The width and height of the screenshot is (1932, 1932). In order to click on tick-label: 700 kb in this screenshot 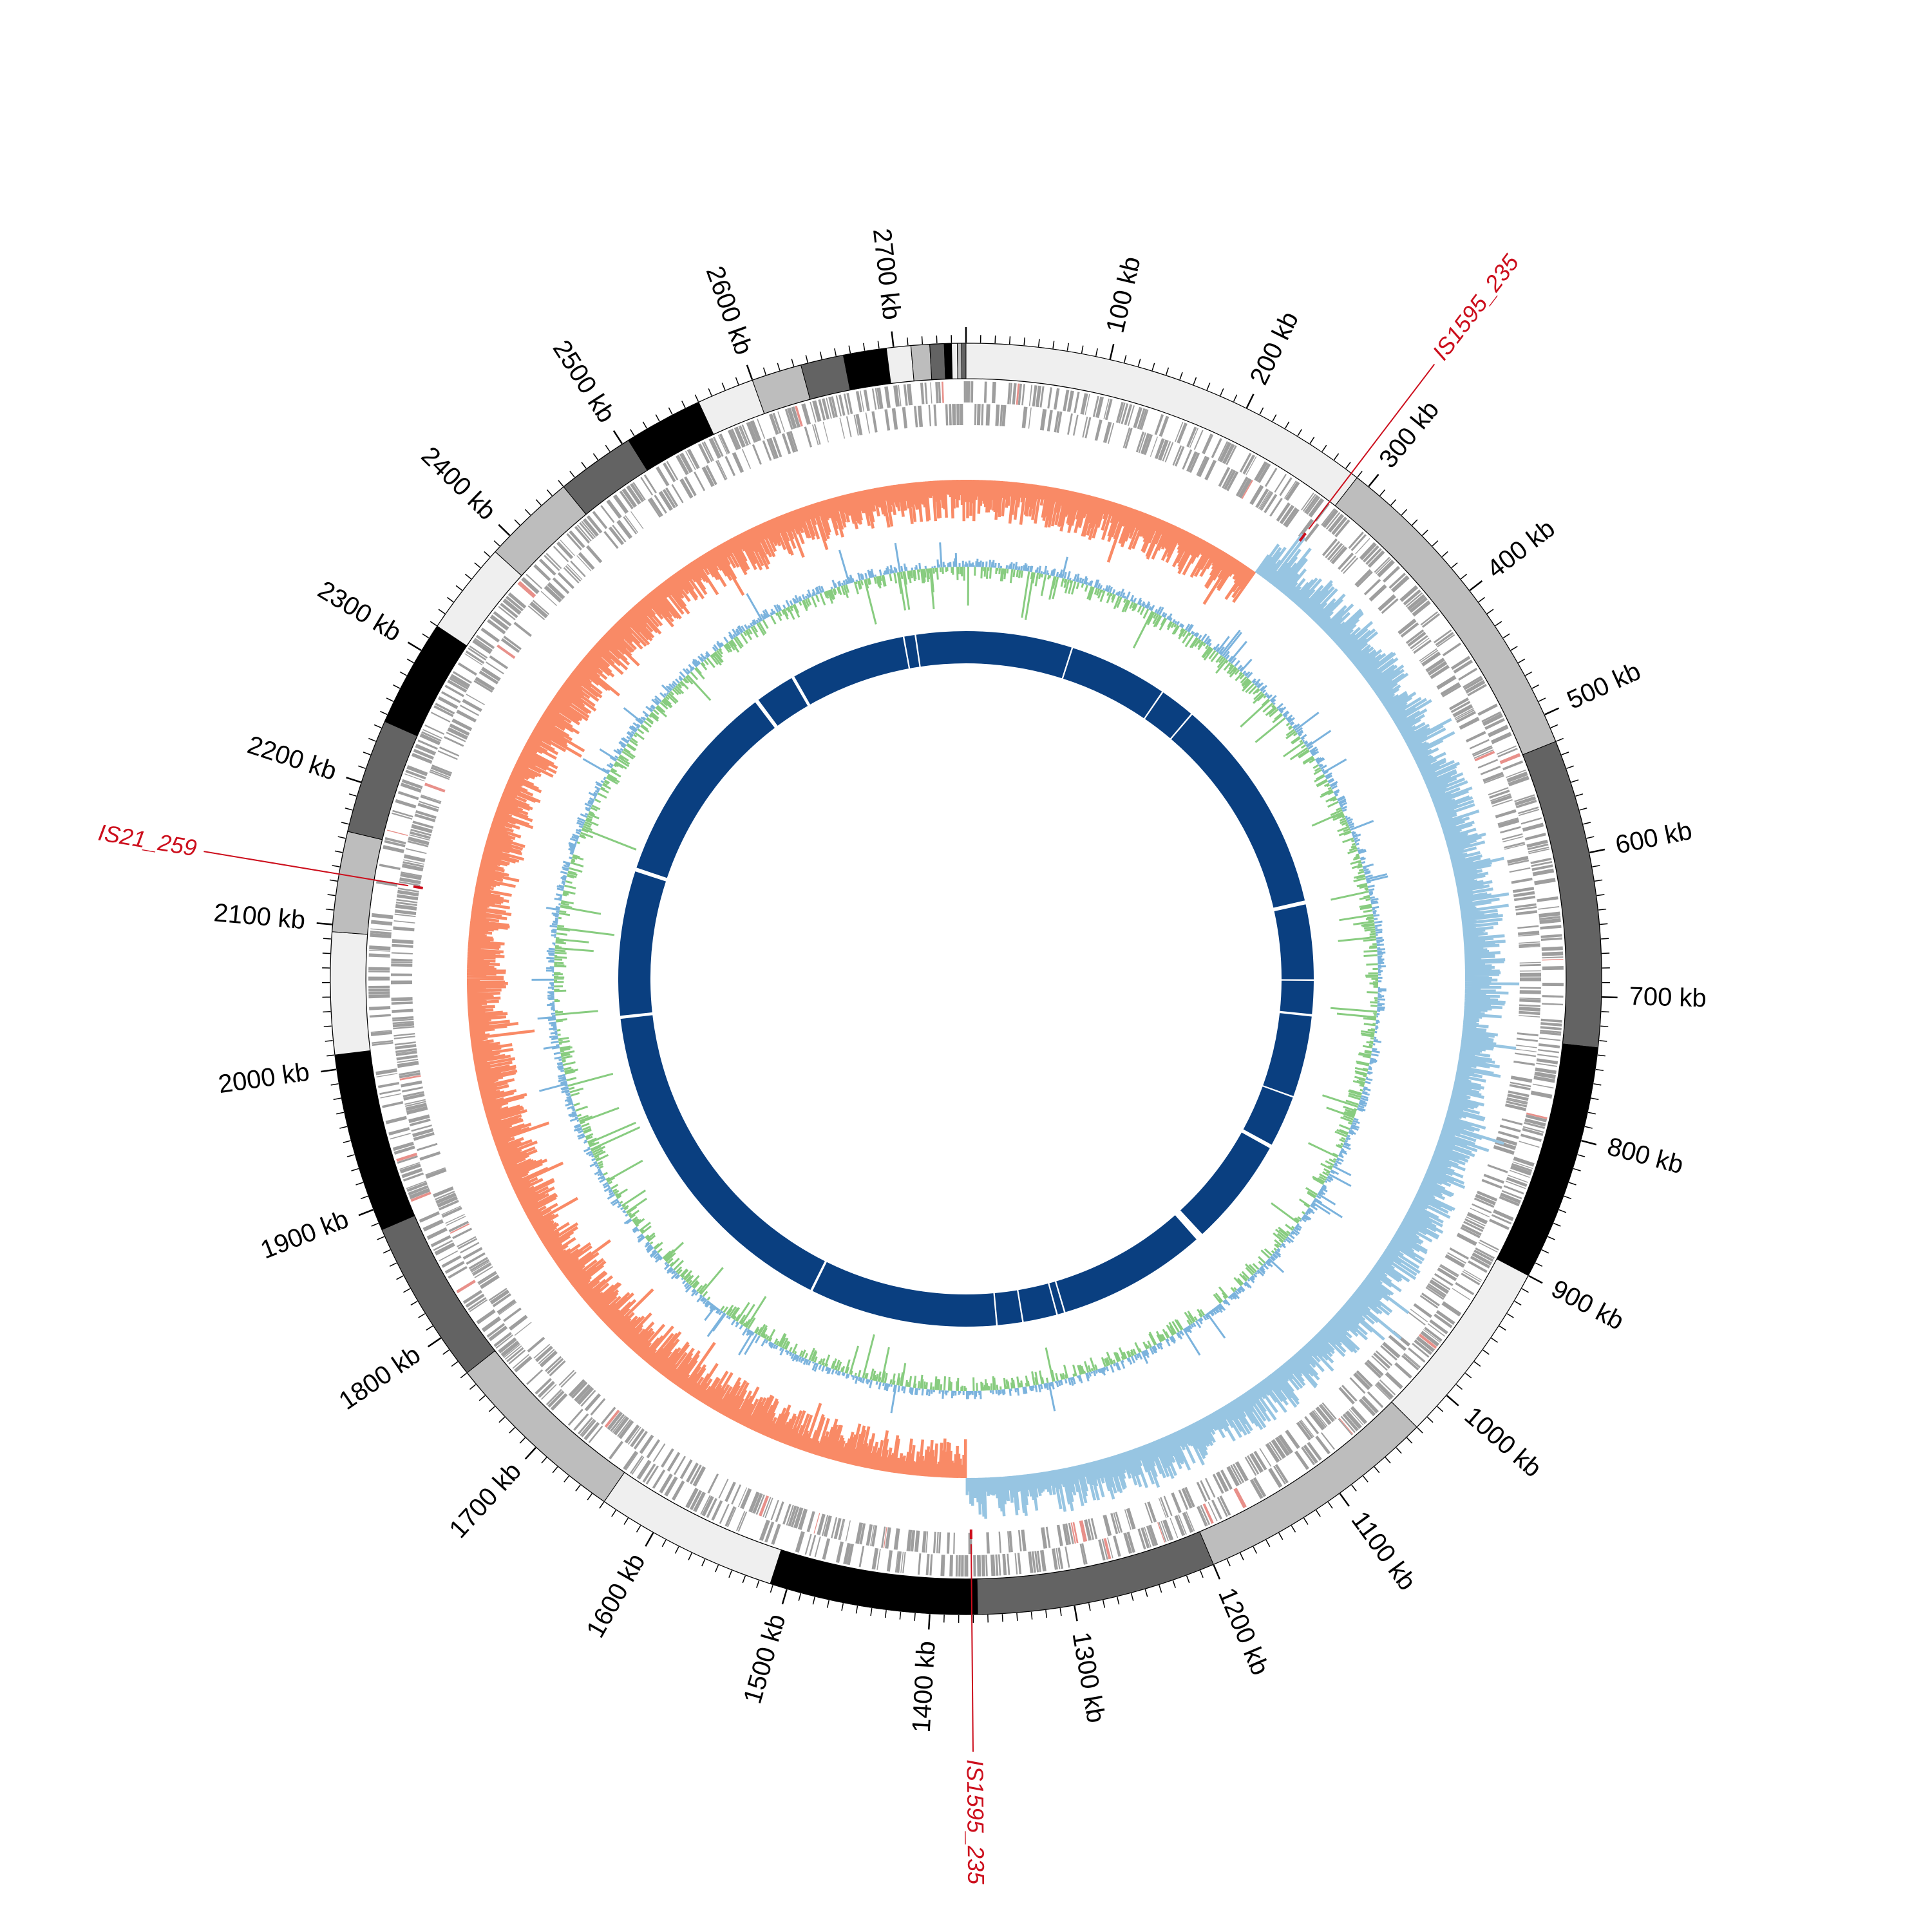, I will do `click(1668, 997)`.